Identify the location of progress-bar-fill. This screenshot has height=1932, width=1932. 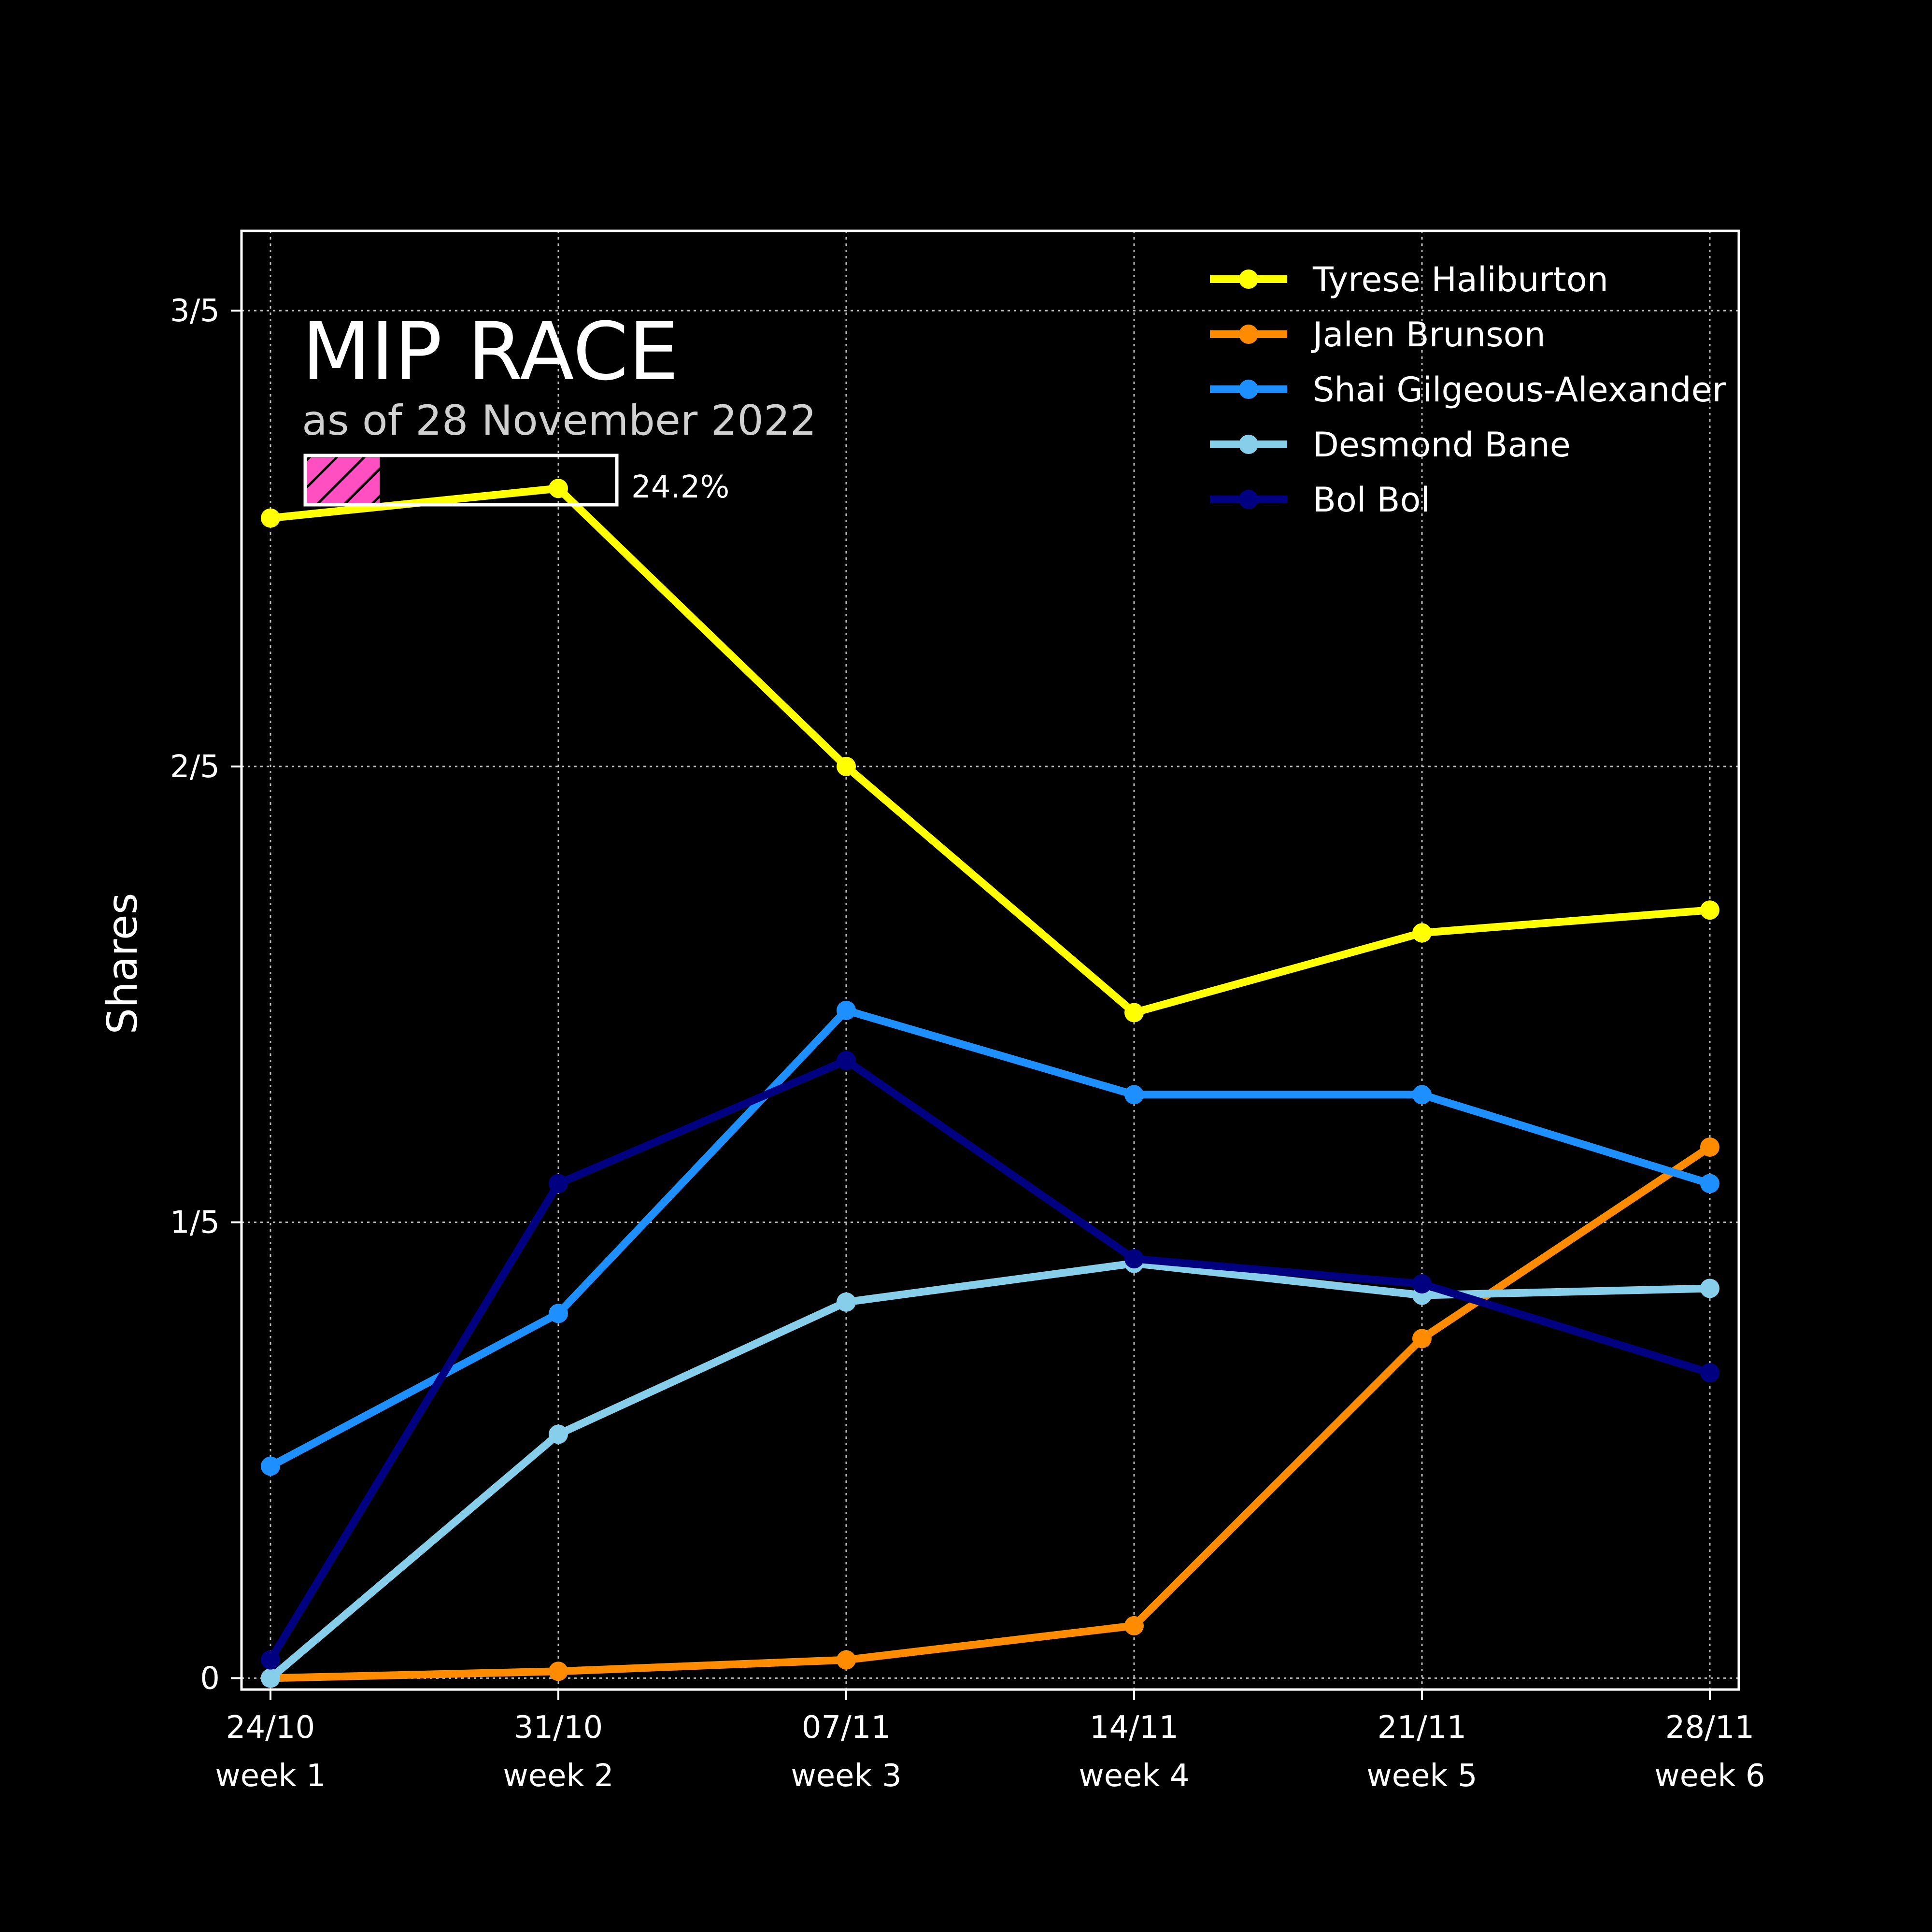
(342, 480).